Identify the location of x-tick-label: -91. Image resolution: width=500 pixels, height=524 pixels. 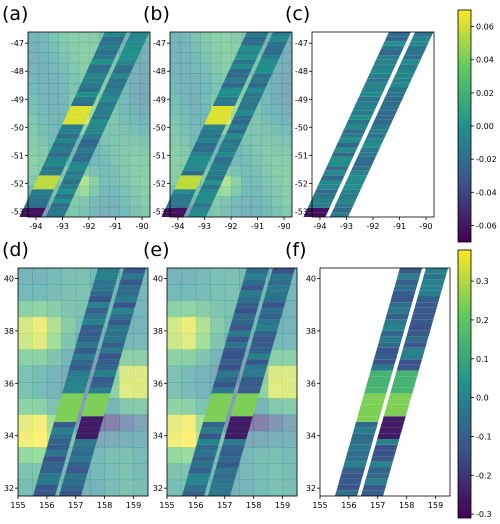
(399, 226).